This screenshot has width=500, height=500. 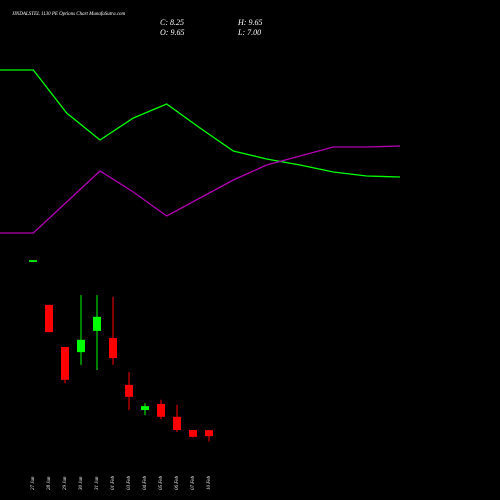 I want to click on x-tick-label: 07 Feb, so click(x=193, y=482).